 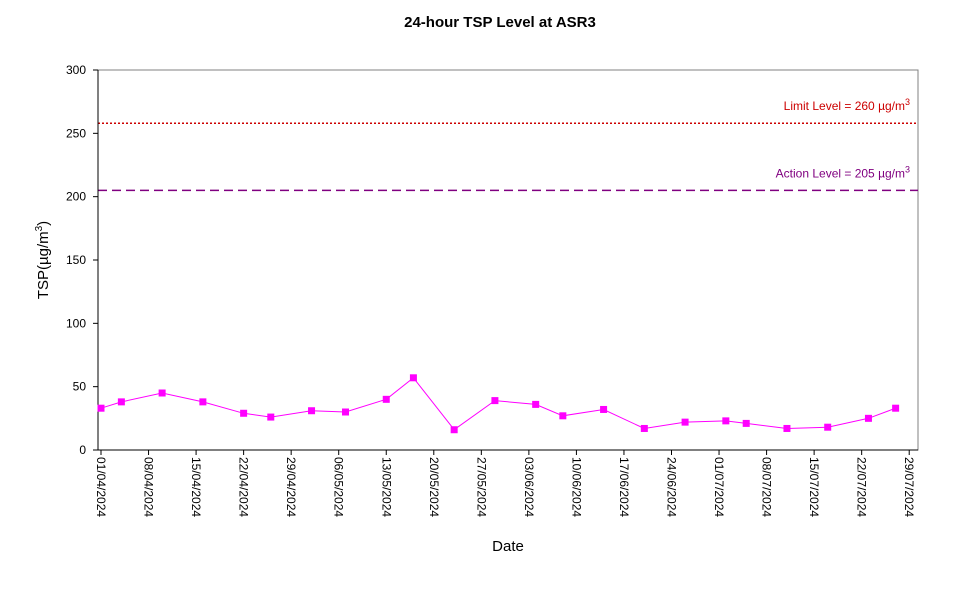 What do you see at coordinates (43, 260) in the screenshot?
I see `y-axis-label: TSP(µg/m3)` at bounding box center [43, 260].